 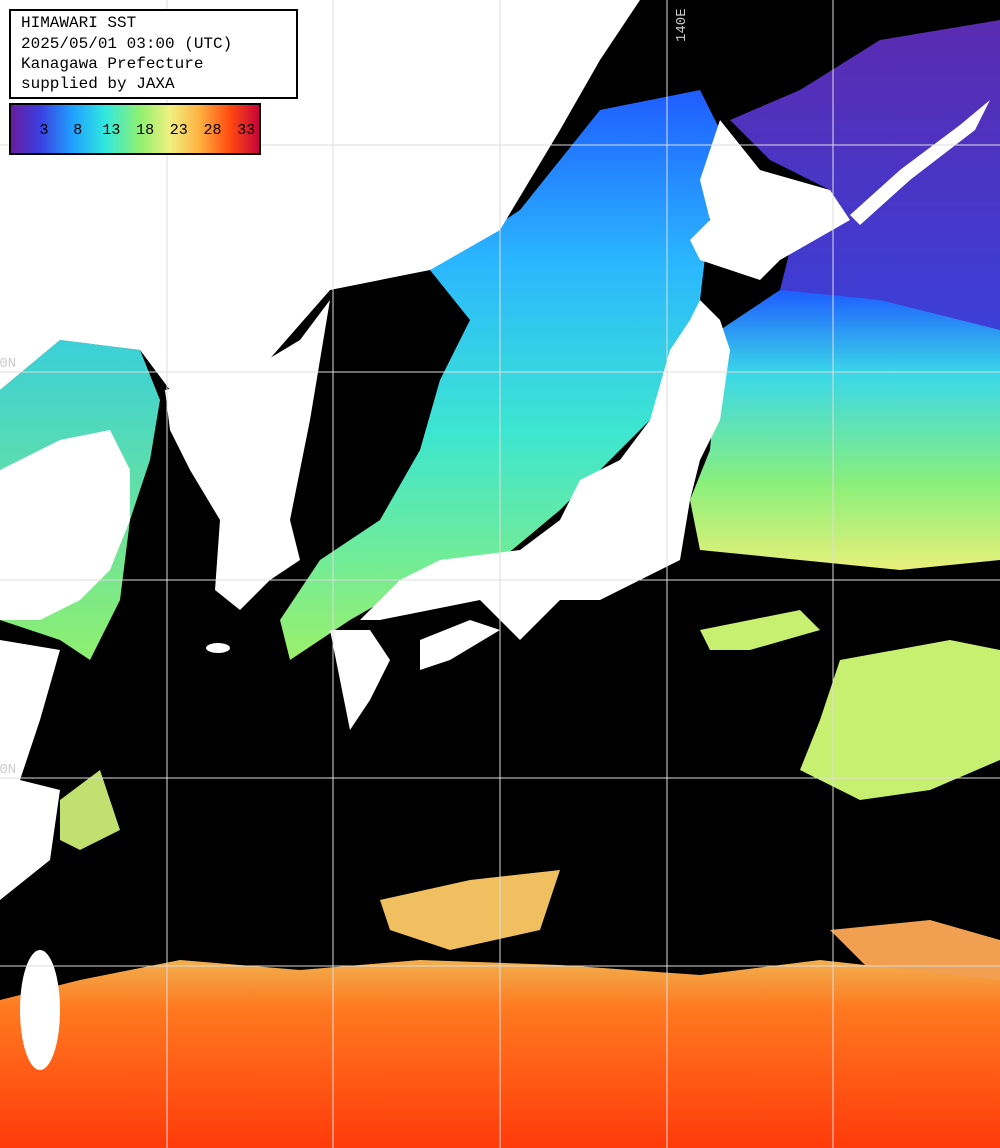 I want to click on title-line: supplied by JAXA, so click(x=98, y=84).